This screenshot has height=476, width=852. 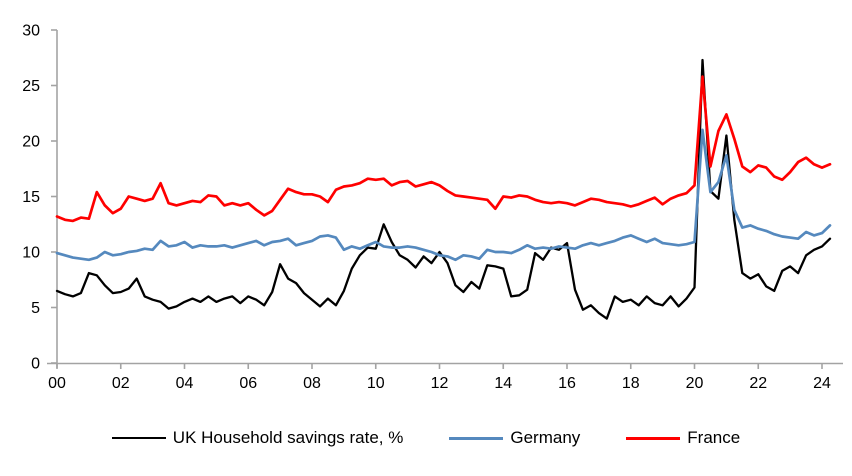 I want to click on legend-label-france: France, so click(x=714, y=437).